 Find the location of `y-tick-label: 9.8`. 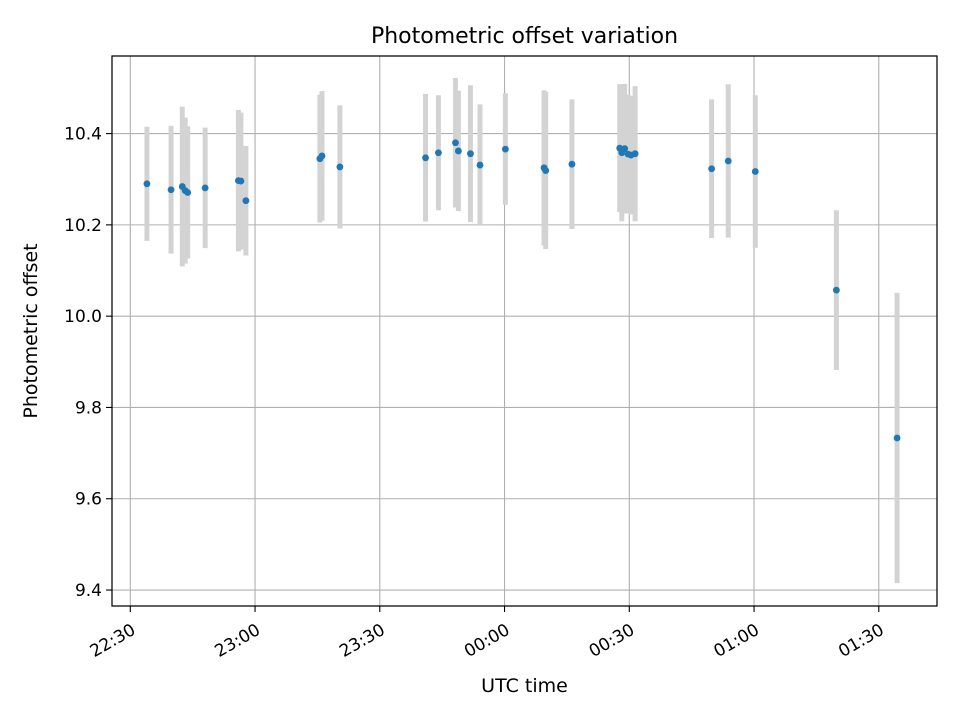

y-tick-label: 9.8 is located at coordinates (88, 408).